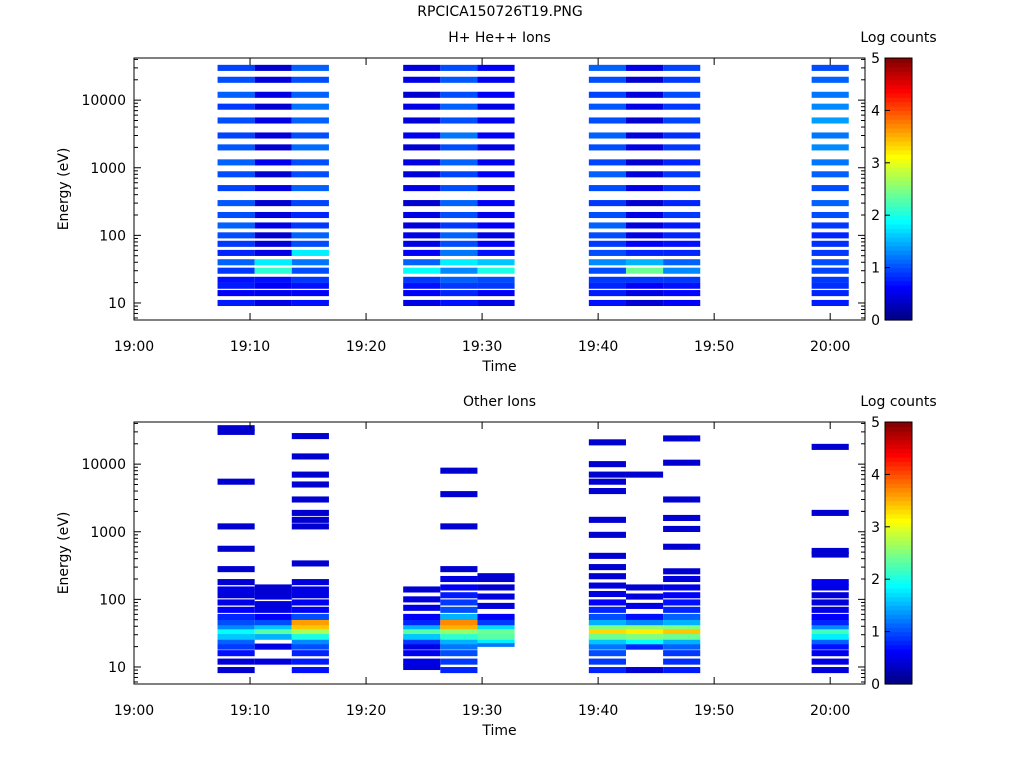 The height and width of the screenshot is (768, 1024). What do you see at coordinates (499, 38) in the screenshot?
I see `panel-title: H+ He++ Ions` at bounding box center [499, 38].